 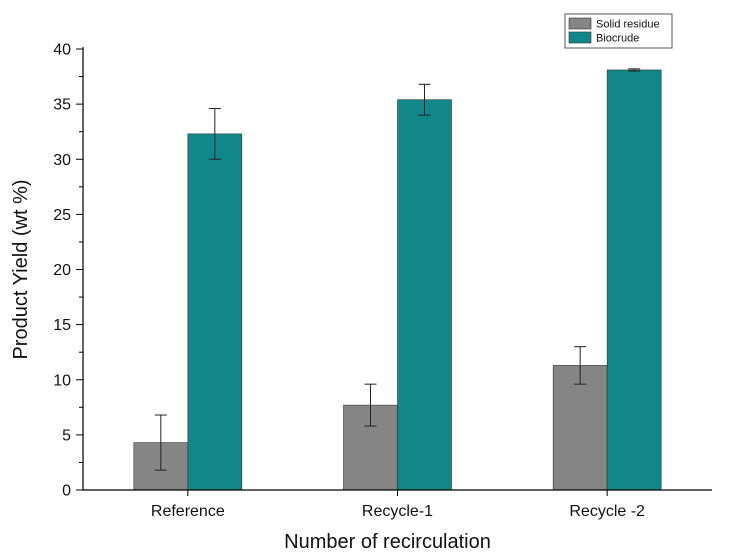 What do you see at coordinates (580, 23) in the screenshot?
I see `legend-swatch-solid-residue` at bounding box center [580, 23].